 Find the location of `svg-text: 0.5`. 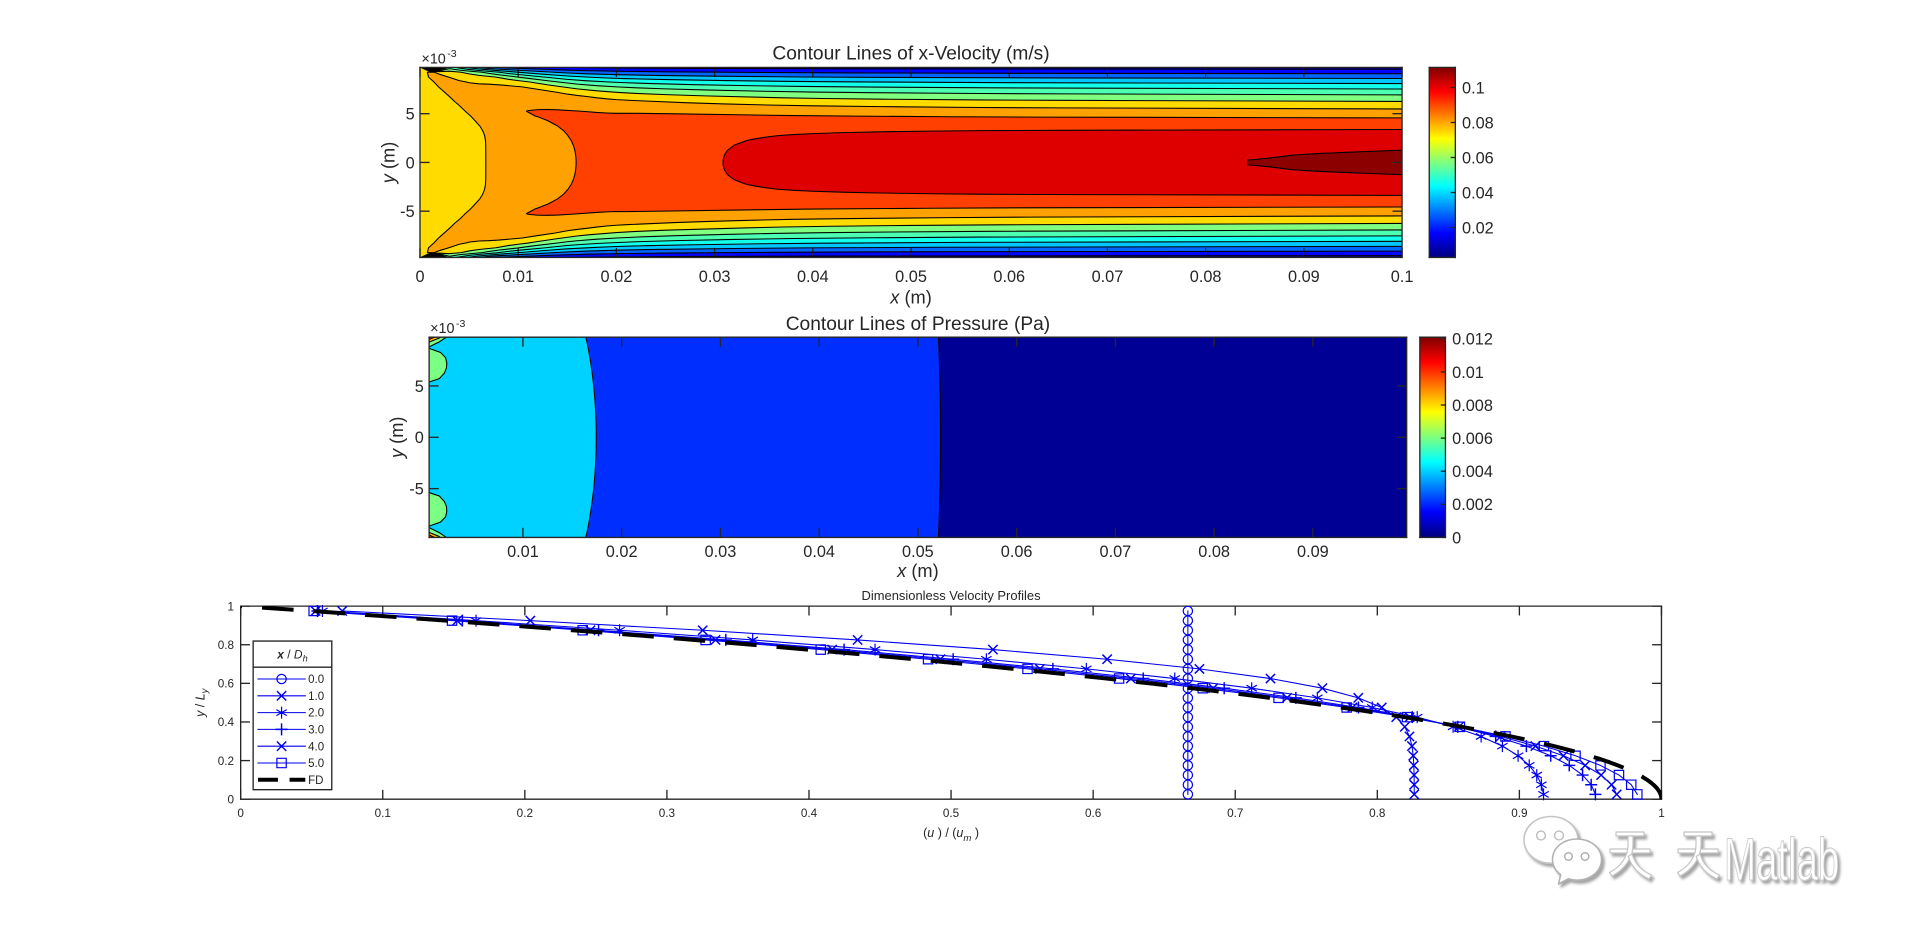

svg-text: 0.5 is located at coordinates (951, 813).